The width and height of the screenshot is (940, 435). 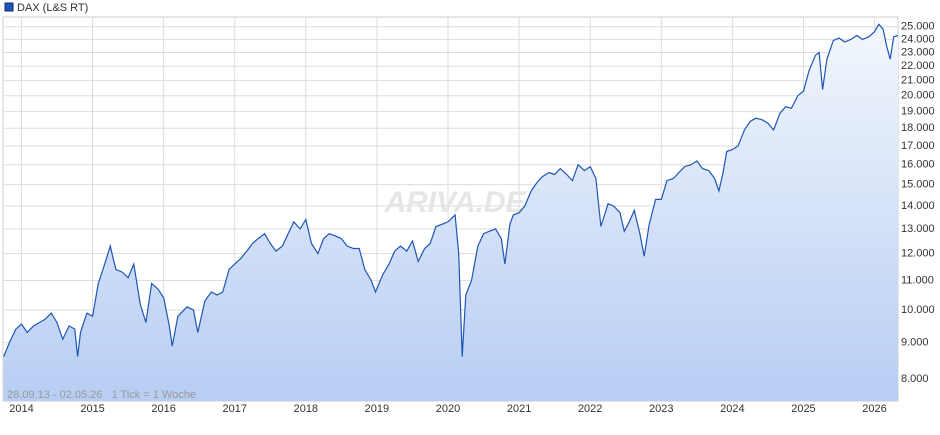 I want to click on legend-label: DAX (L&S RT), so click(x=52, y=8).